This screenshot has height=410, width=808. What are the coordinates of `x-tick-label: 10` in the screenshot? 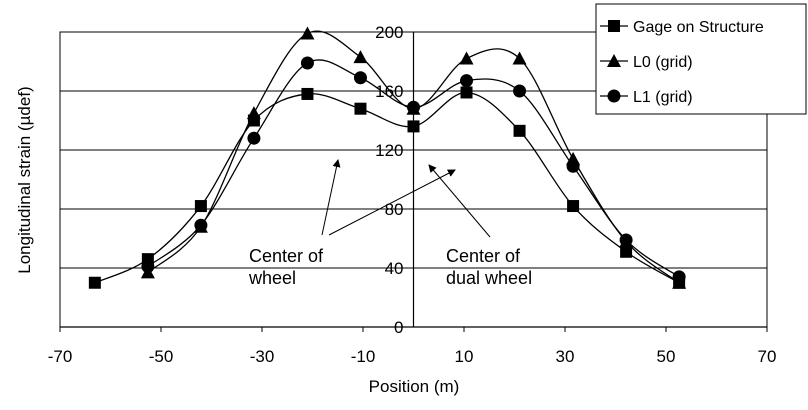 It's located at (464, 356).